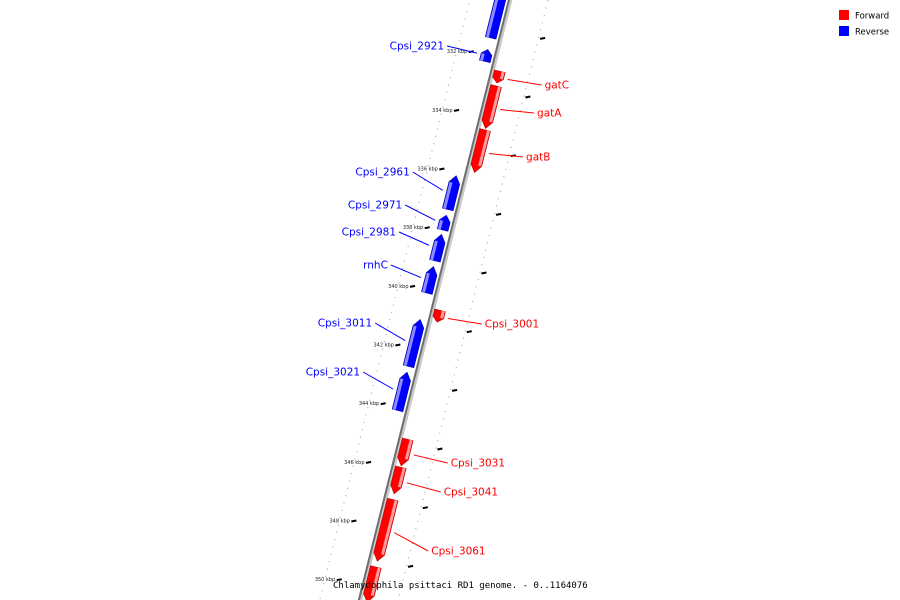  I want to click on gene-label: Cpsi_3011, so click(345, 324).